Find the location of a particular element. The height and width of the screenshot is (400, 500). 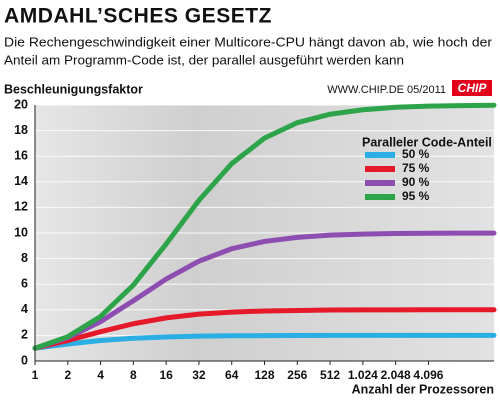

x-tick-label: 128 is located at coordinates (264, 375).